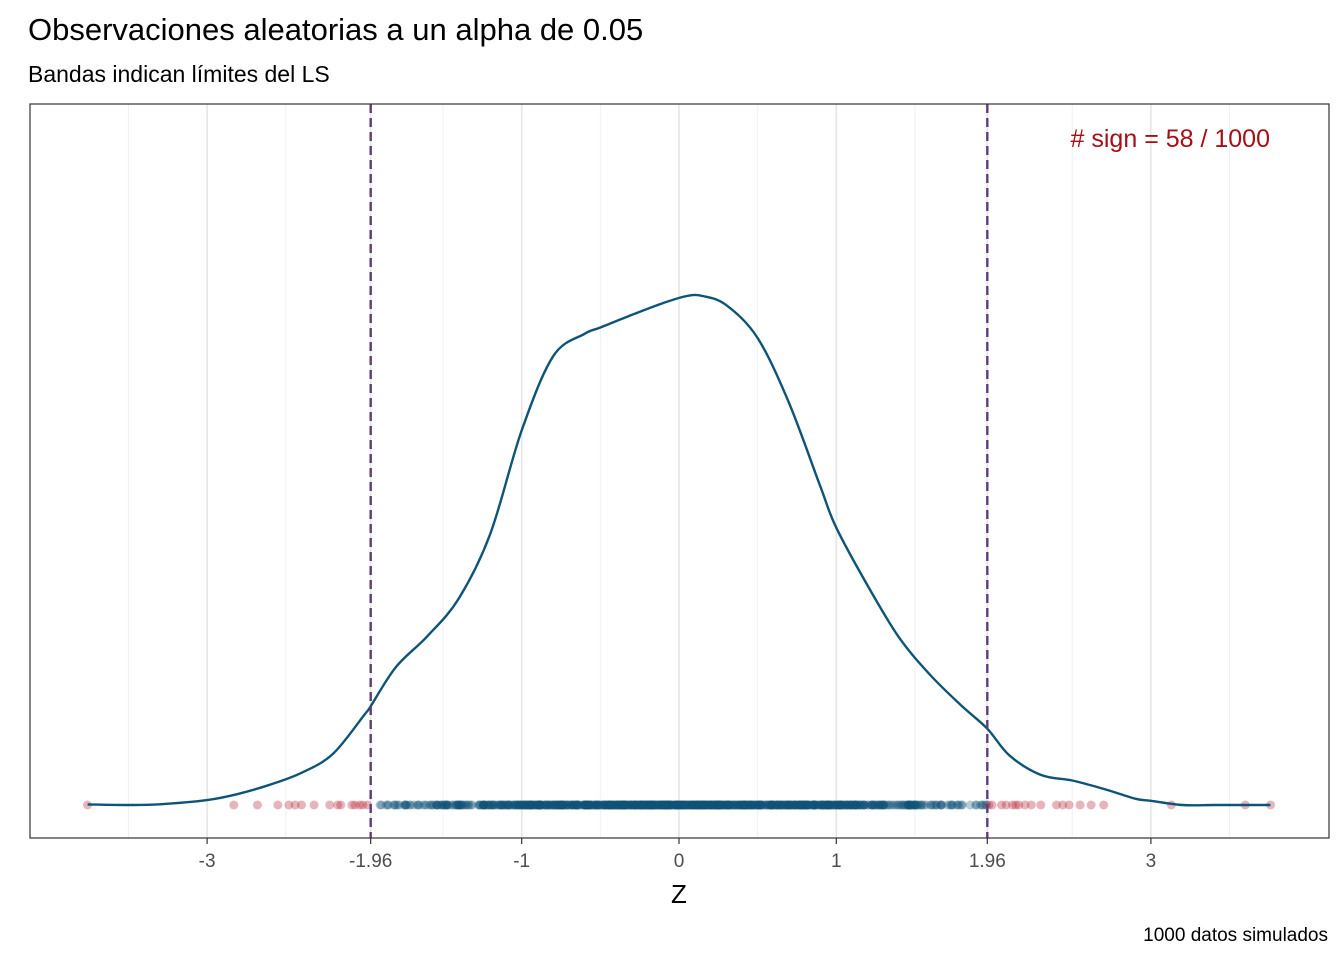  What do you see at coordinates (1235, 935) in the screenshot?
I see `chart-caption: 1000 datos simulados` at bounding box center [1235, 935].